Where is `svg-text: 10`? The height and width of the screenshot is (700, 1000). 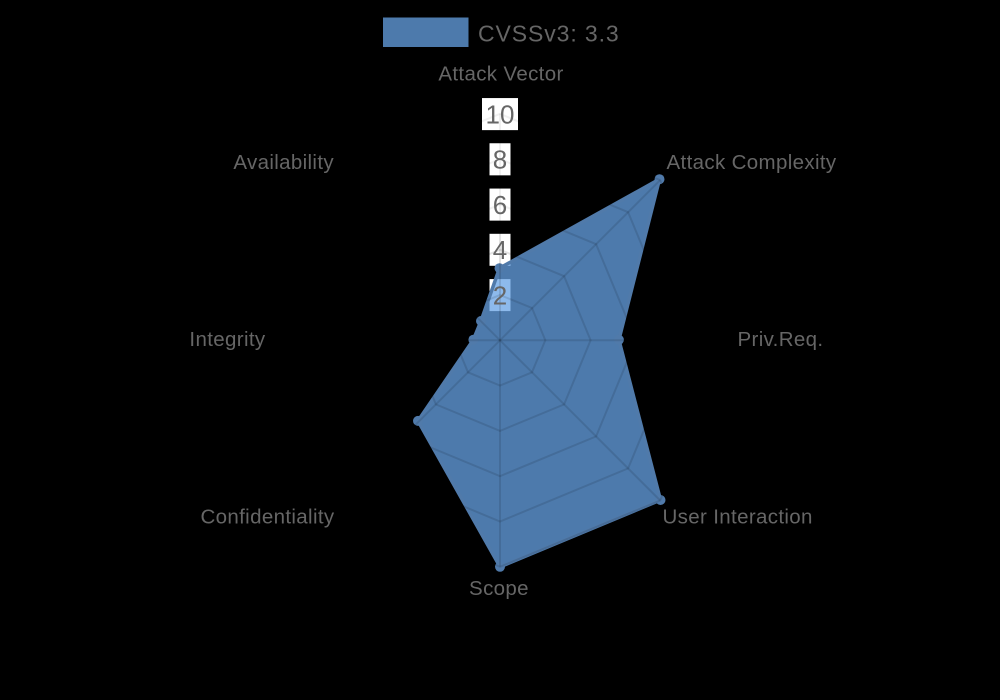
svg-text: 10 is located at coordinates (500, 114).